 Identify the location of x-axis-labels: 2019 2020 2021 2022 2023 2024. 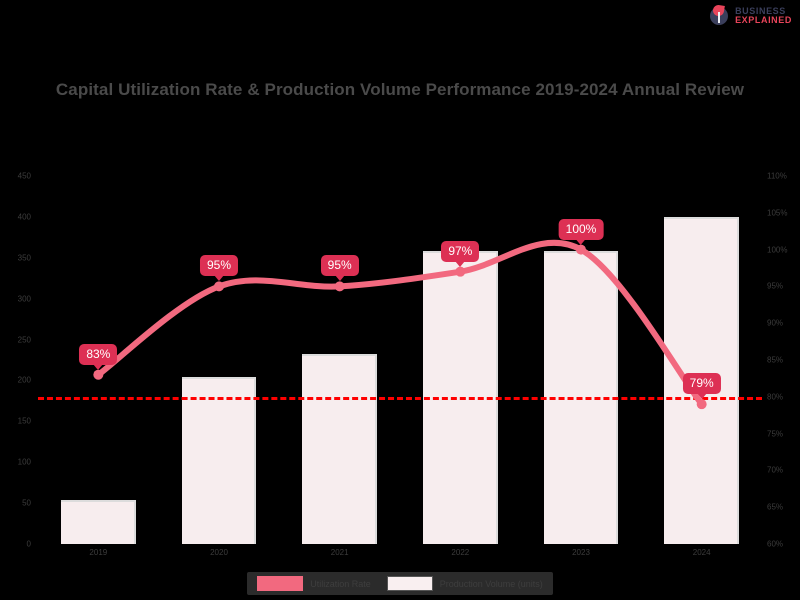
(400, 556).